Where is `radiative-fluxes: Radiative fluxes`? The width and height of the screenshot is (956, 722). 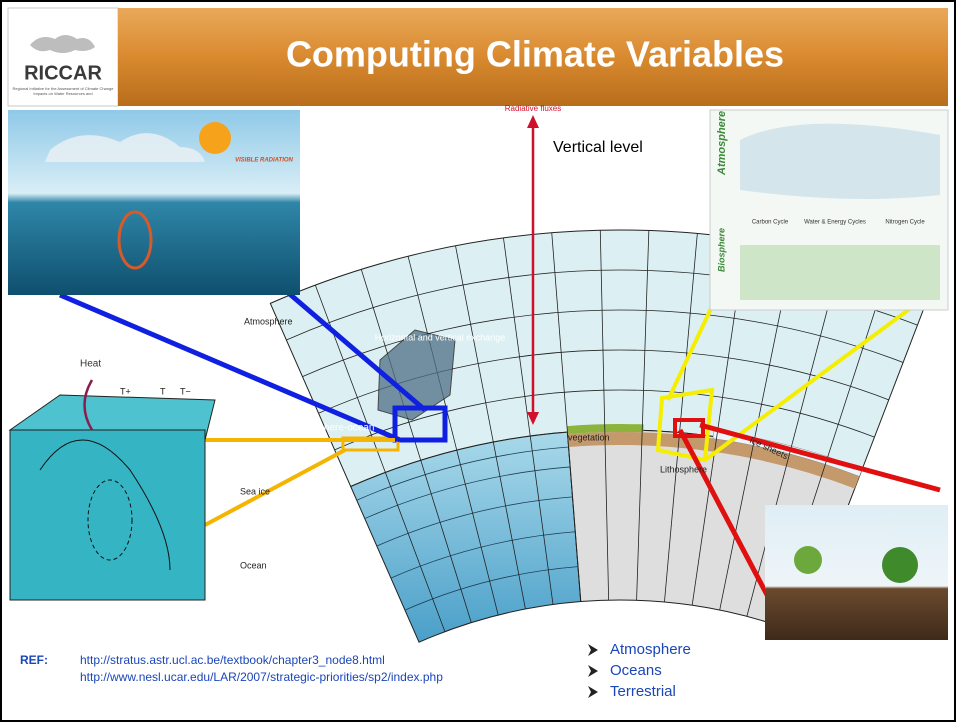 radiative-fluxes: Radiative fluxes is located at coordinates (533, 108).